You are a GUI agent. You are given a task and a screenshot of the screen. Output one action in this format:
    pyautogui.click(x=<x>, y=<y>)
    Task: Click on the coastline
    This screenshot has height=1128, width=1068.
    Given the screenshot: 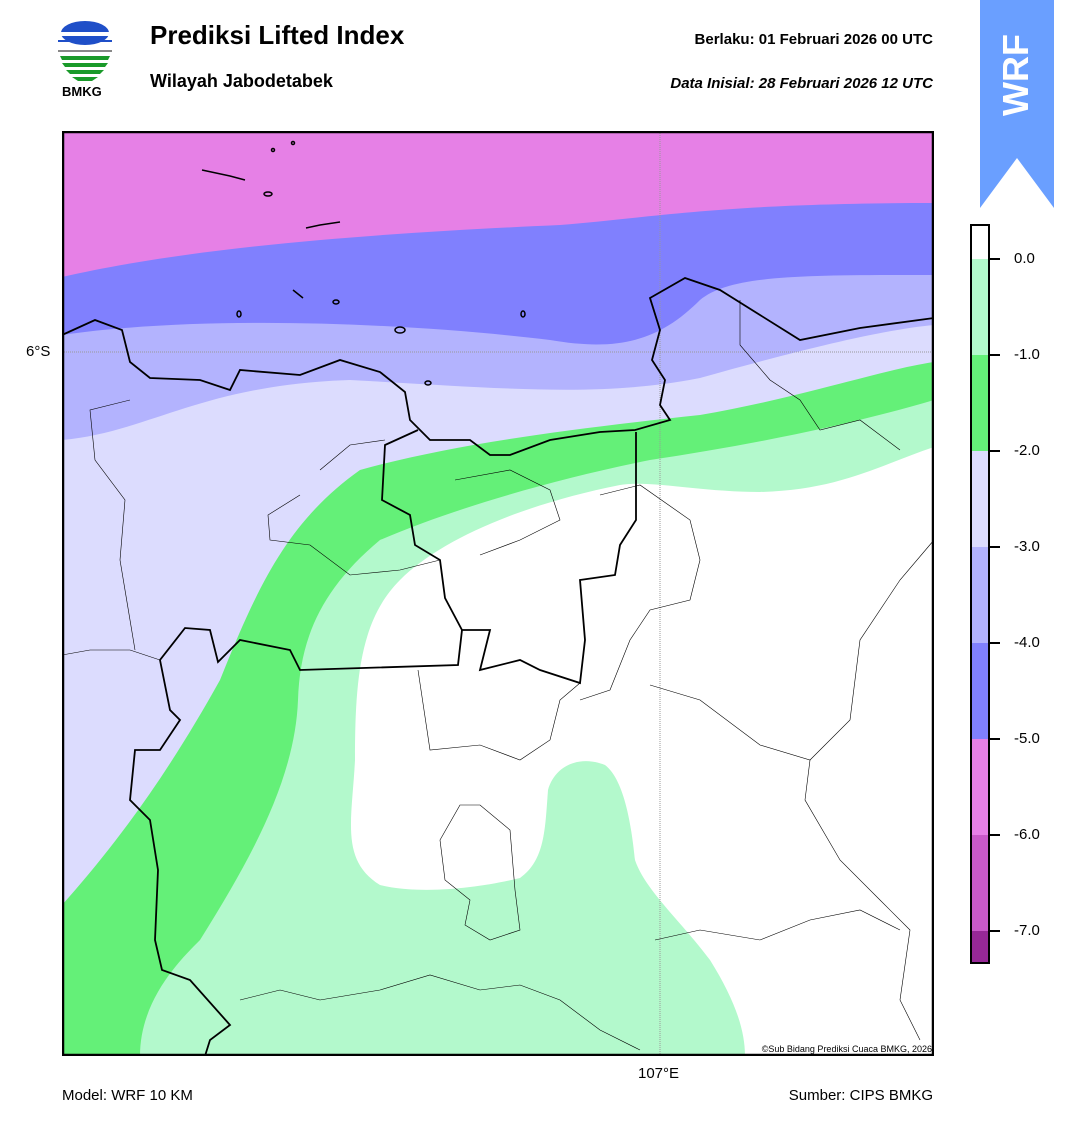 What is the action you would take?
    pyautogui.click(x=498, y=366)
    